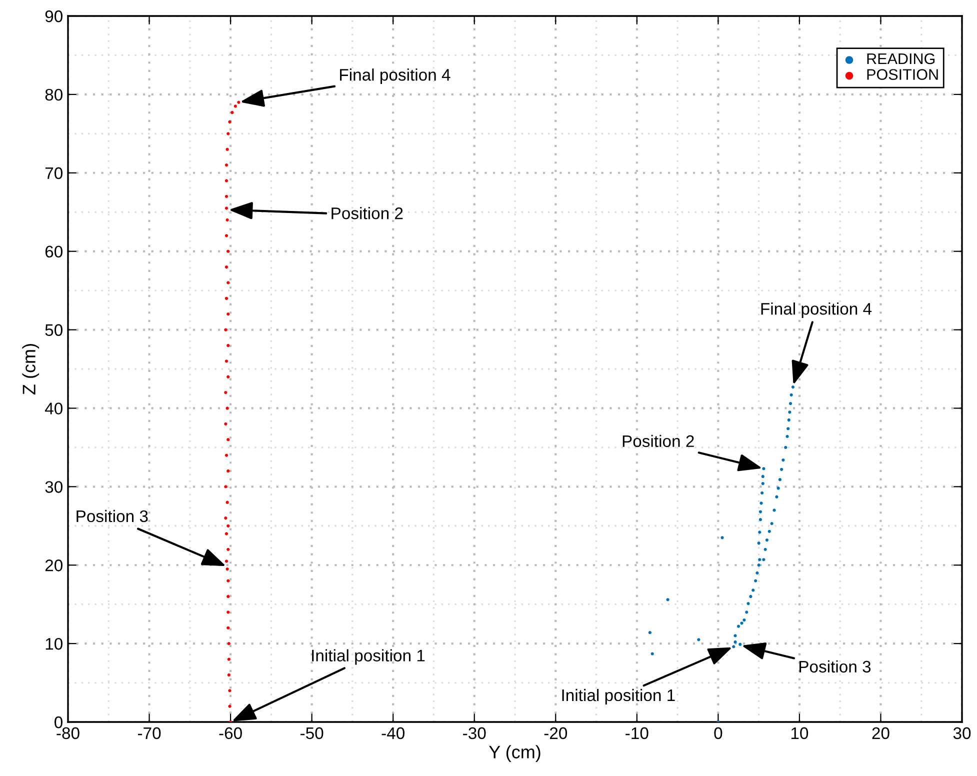 Image resolution: width=977 pixels, height=776 pixels. What do you see at coordinates (53, 487) in the screenshot?
I see `y-tick-label: 30` at bounding box center [53, 487].